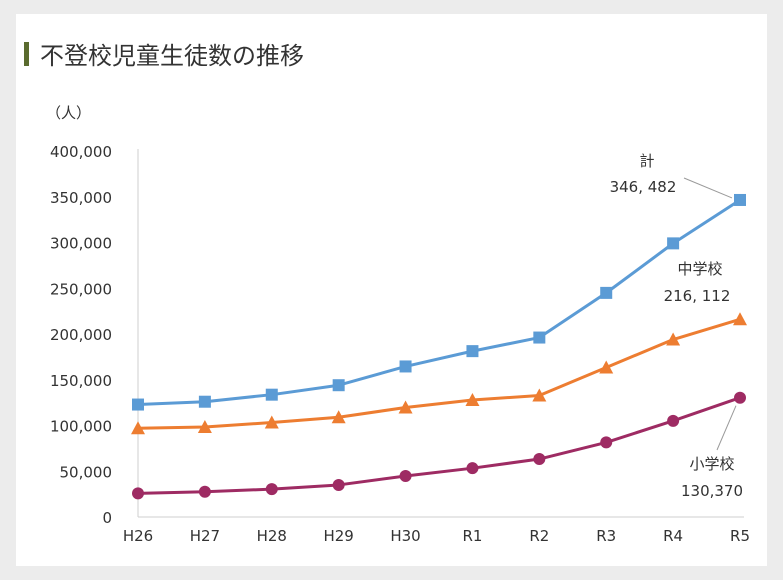  Describe the element at coordinates (81, 198) in the screenshot. I see `y-tick-label: 350,000` at that location.